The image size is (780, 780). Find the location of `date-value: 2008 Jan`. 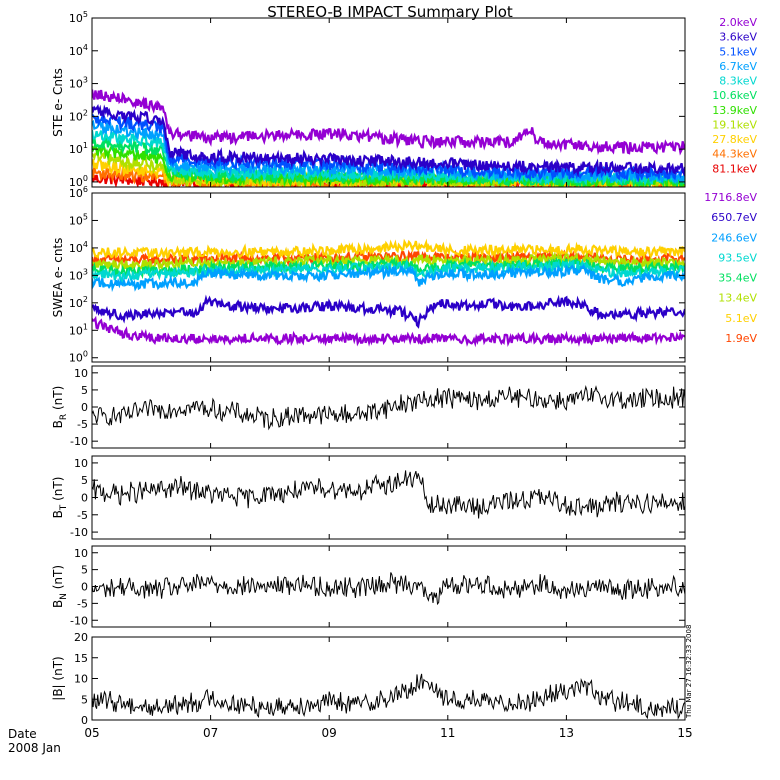

date-value: 2008 Jan is located at coordinates (34, 748).